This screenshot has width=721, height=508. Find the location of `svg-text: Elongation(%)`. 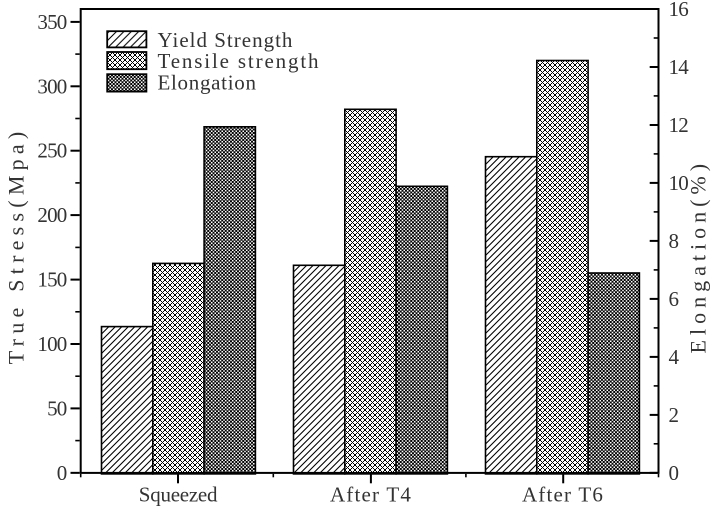

svg-text: Elongation(%) is located at coordinates (698, 256).